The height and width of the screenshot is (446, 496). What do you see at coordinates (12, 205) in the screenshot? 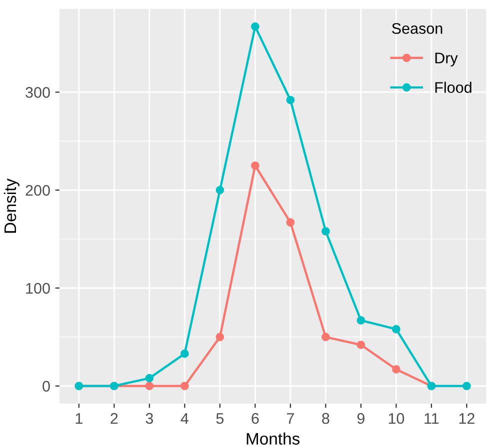
I see `y-axis-title: Density` at bounding box center [12, 205].